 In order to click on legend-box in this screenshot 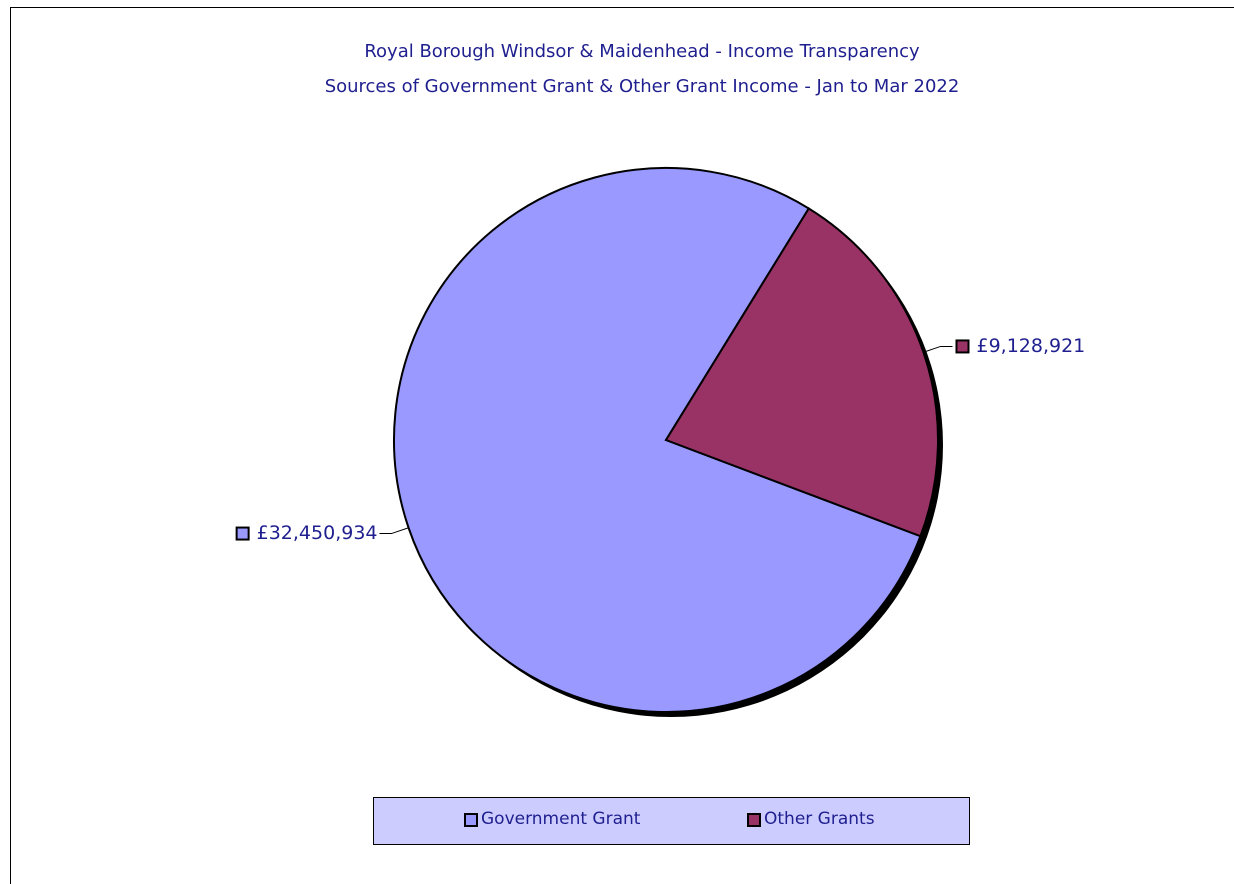, I will do `click(671, 821)`.